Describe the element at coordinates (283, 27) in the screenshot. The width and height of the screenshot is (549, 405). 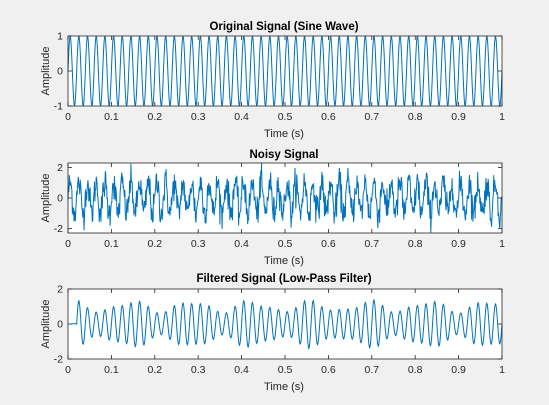
I see `chart-title: Original Signal (Sine Wave)` at that location.